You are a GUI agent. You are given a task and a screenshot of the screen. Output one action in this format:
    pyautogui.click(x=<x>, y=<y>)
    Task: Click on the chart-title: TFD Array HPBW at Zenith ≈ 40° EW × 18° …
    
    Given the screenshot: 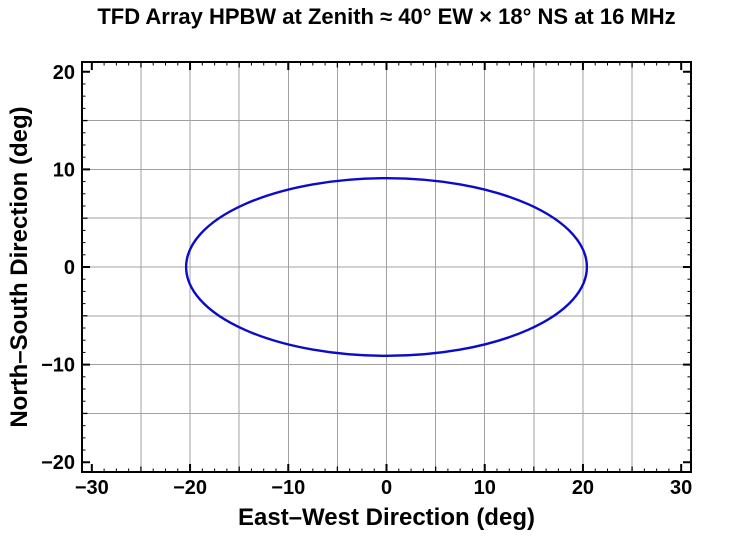 What is the action you would take?
    pyautogui.click(x=386, y=16)
    